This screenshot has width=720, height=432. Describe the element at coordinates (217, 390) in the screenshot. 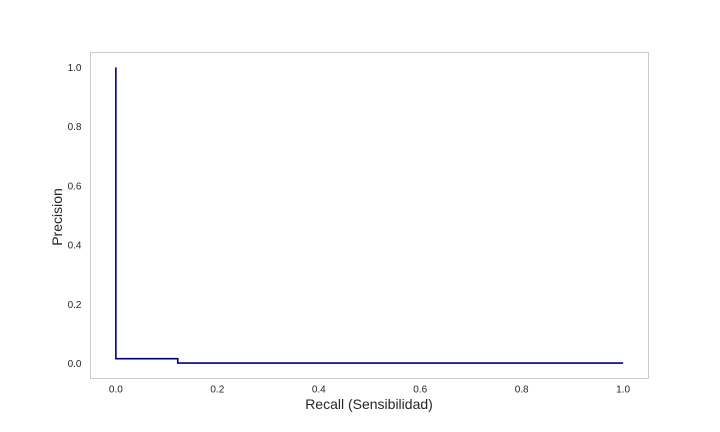

I see `x-tick-label: 0.2` at that location.